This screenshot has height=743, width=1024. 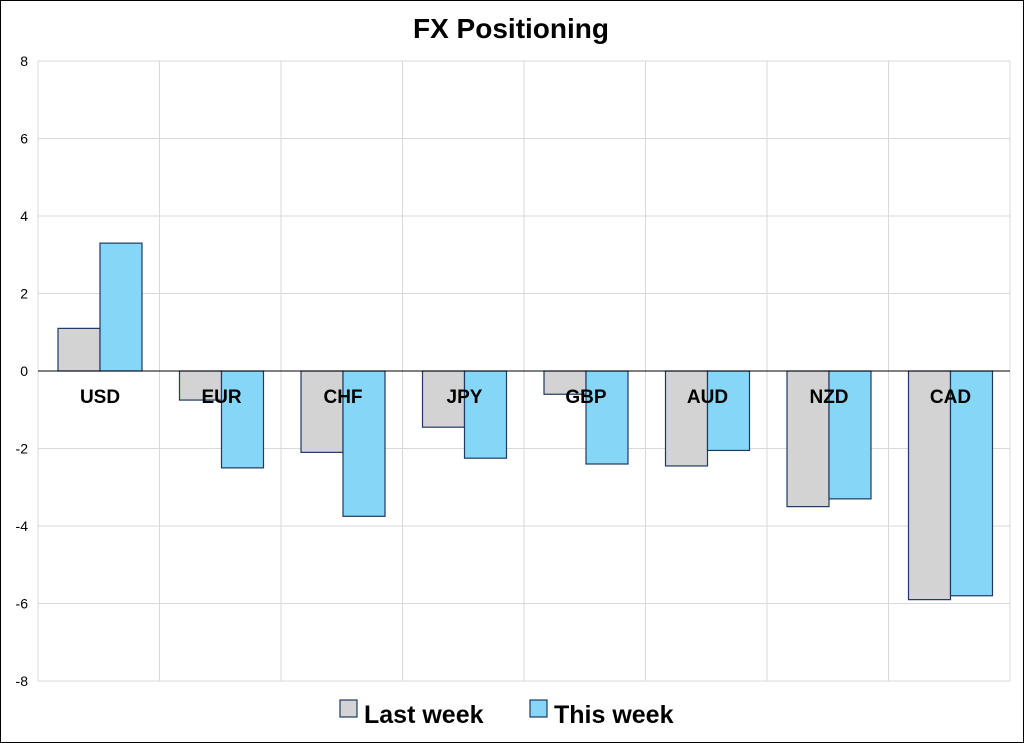 I want to click on legend-swatch-last-week, so click(x=348, y=708).